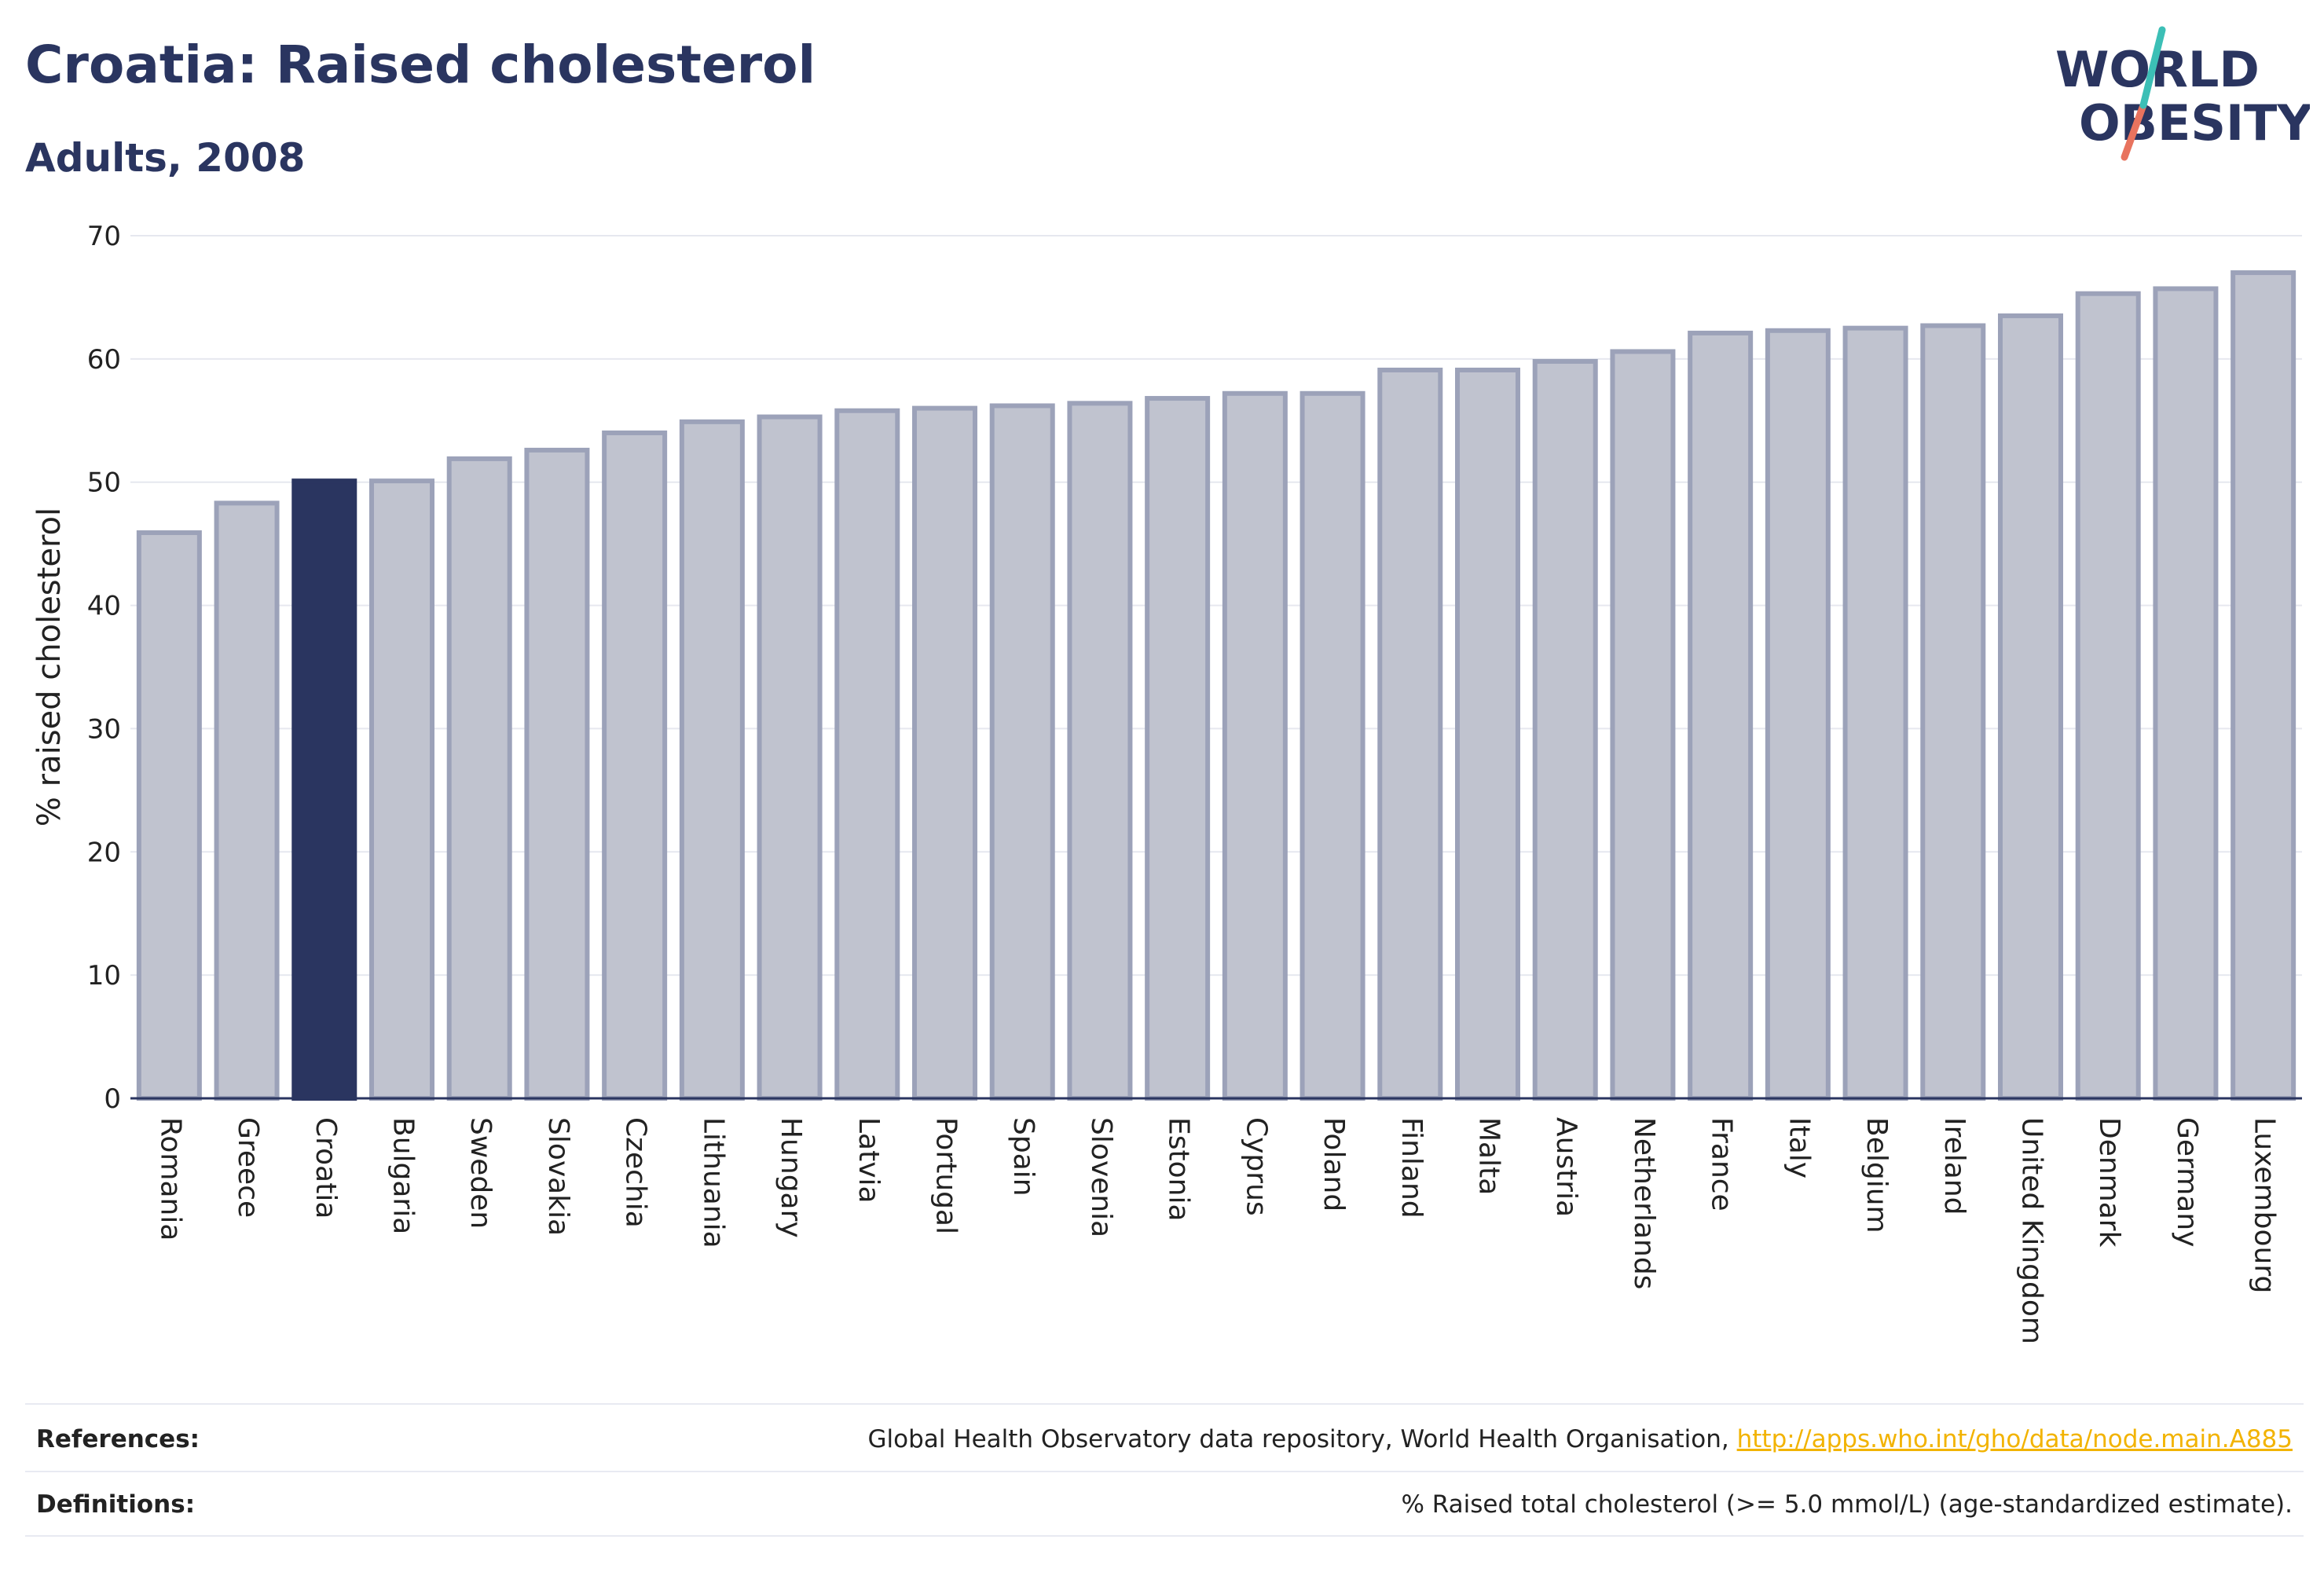  Describe the element at coordinates (1953, 712) in the screenshot. I see `bar-ireland` at that location.